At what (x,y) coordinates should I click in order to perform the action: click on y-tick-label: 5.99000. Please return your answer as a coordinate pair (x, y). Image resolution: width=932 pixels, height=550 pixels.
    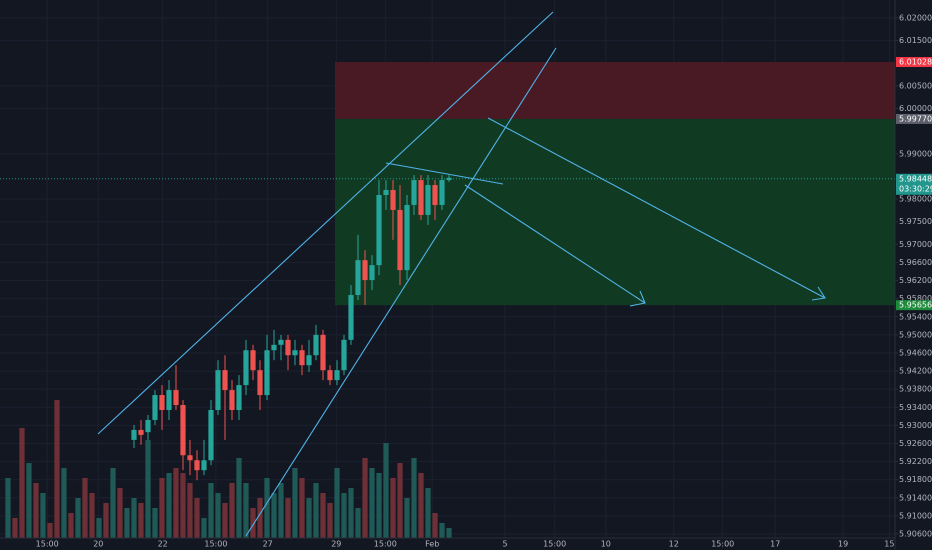
    Looking at the image, I should click on (915, 153).